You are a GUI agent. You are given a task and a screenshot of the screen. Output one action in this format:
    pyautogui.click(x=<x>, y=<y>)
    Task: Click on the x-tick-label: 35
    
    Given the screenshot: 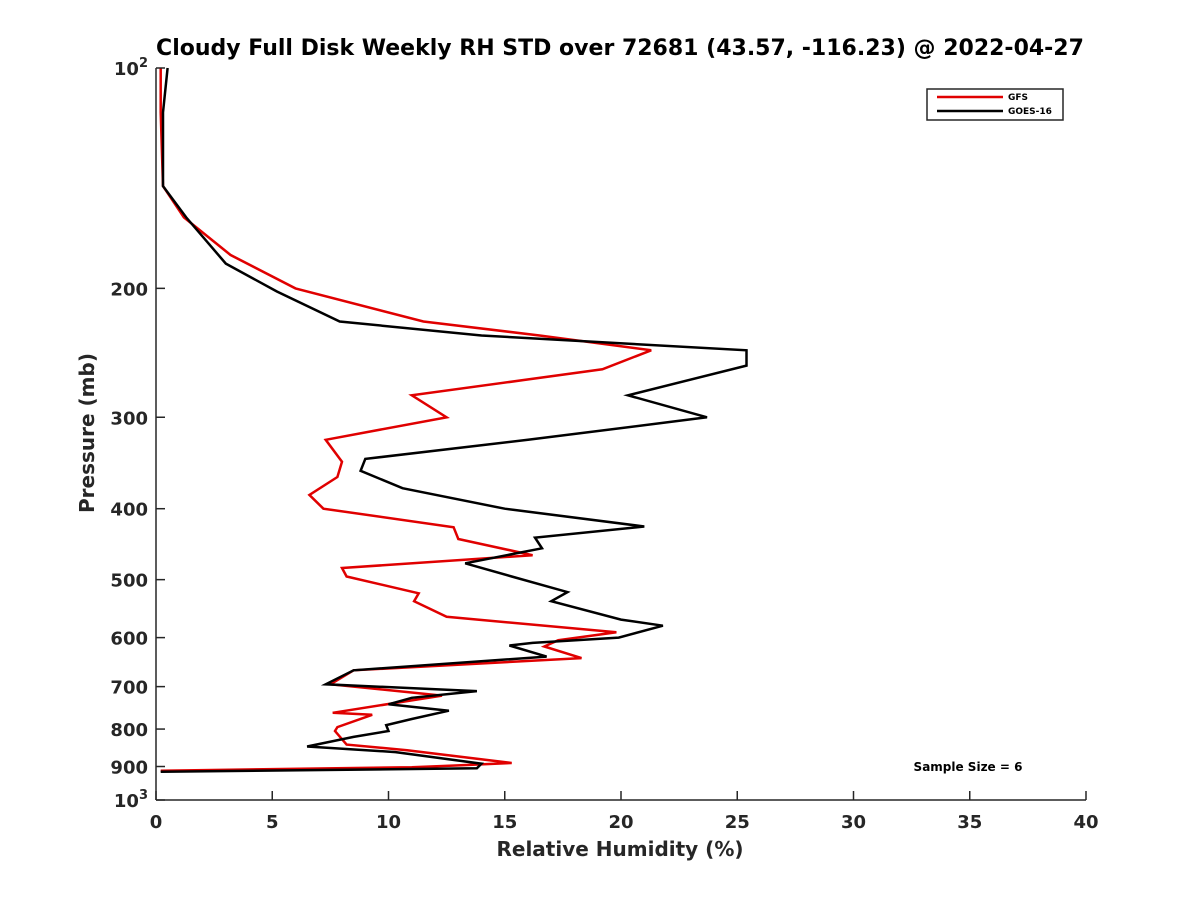 What is the action you would take?
    pyautogui.click(x=969, y=822)
    